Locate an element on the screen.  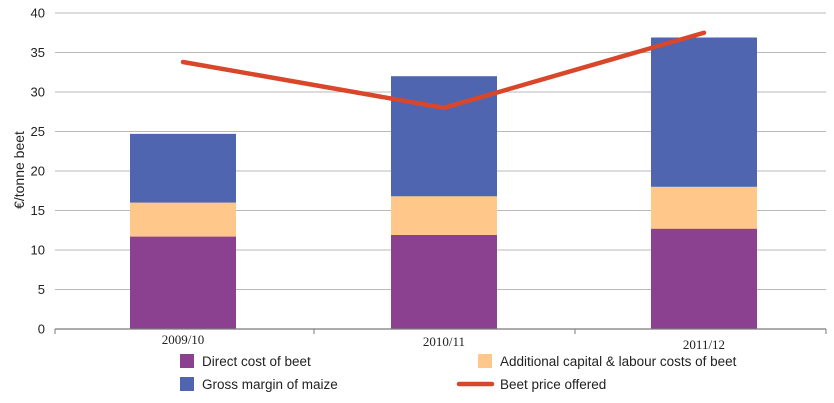
legend-label: Direct cost of beet is located at coordinates (256, 361).